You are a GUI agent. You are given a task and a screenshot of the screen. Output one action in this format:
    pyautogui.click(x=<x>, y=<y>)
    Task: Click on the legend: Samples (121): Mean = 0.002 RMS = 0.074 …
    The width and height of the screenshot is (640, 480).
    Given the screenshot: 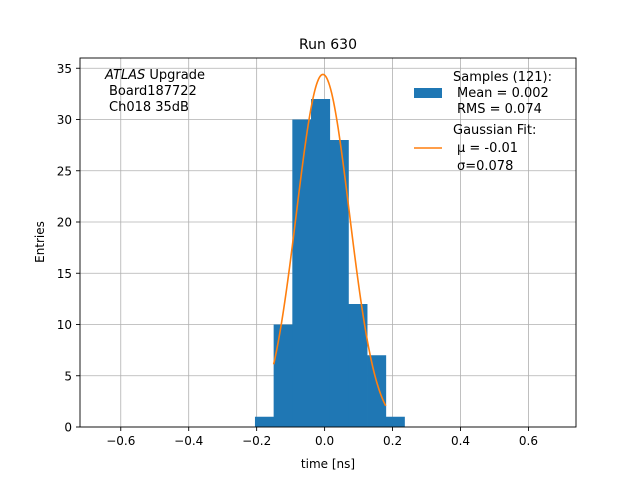 What is the action you would take?
    pyautogui.click(x=483, y=122)
    